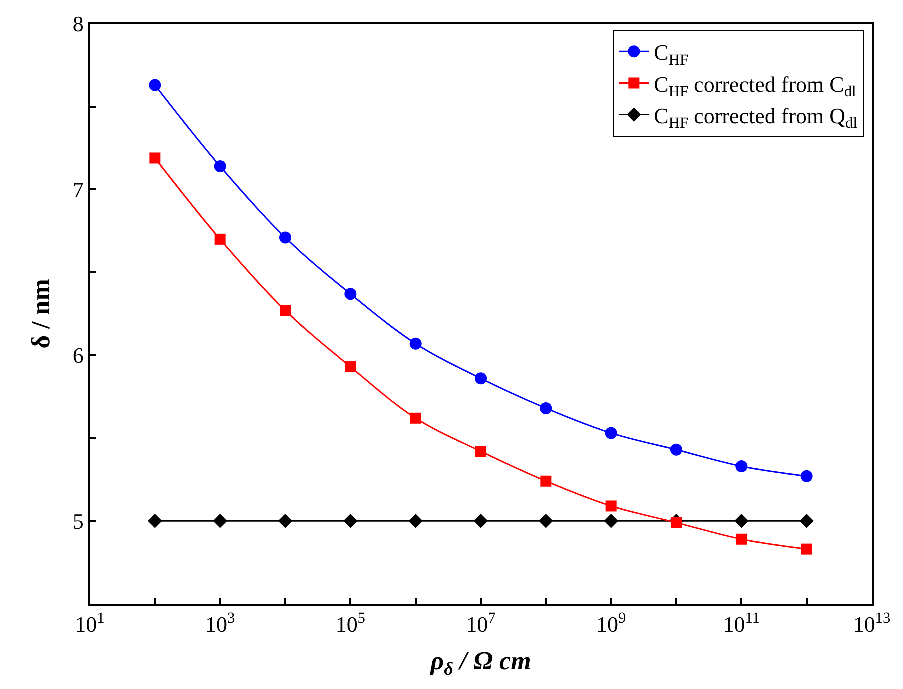 This screenshot has height=689, width=903. I want to click on x-tick-label: 10$^{3}$, so click(220, 624).